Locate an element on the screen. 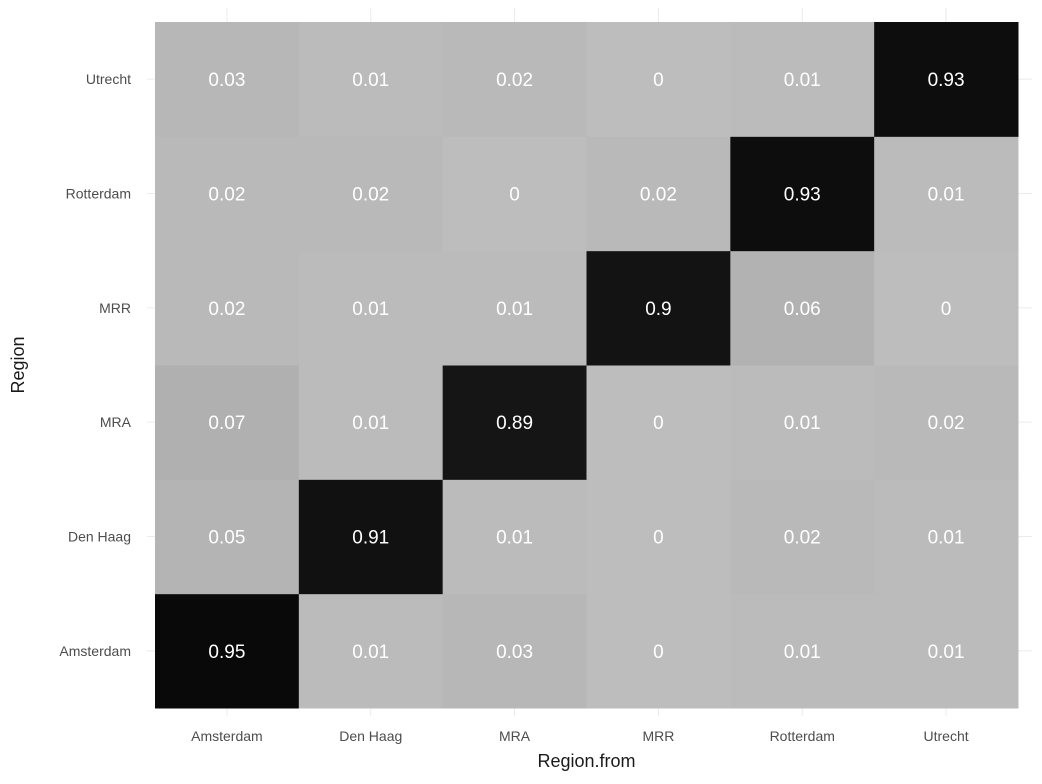 This screenshot has height=784, width=1042. x-axis-title: Region.from is located at coordinates (586, 761).